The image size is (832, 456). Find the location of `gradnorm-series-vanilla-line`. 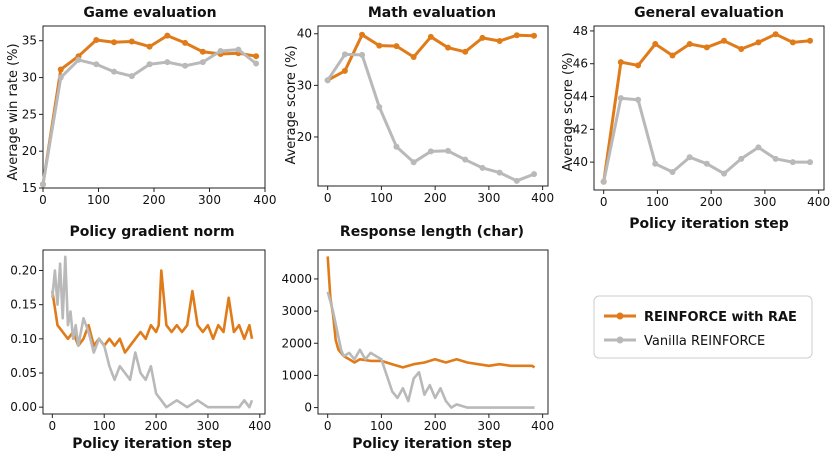

gradnorm-series-vanilla-line is located at coordinates (152, 332).